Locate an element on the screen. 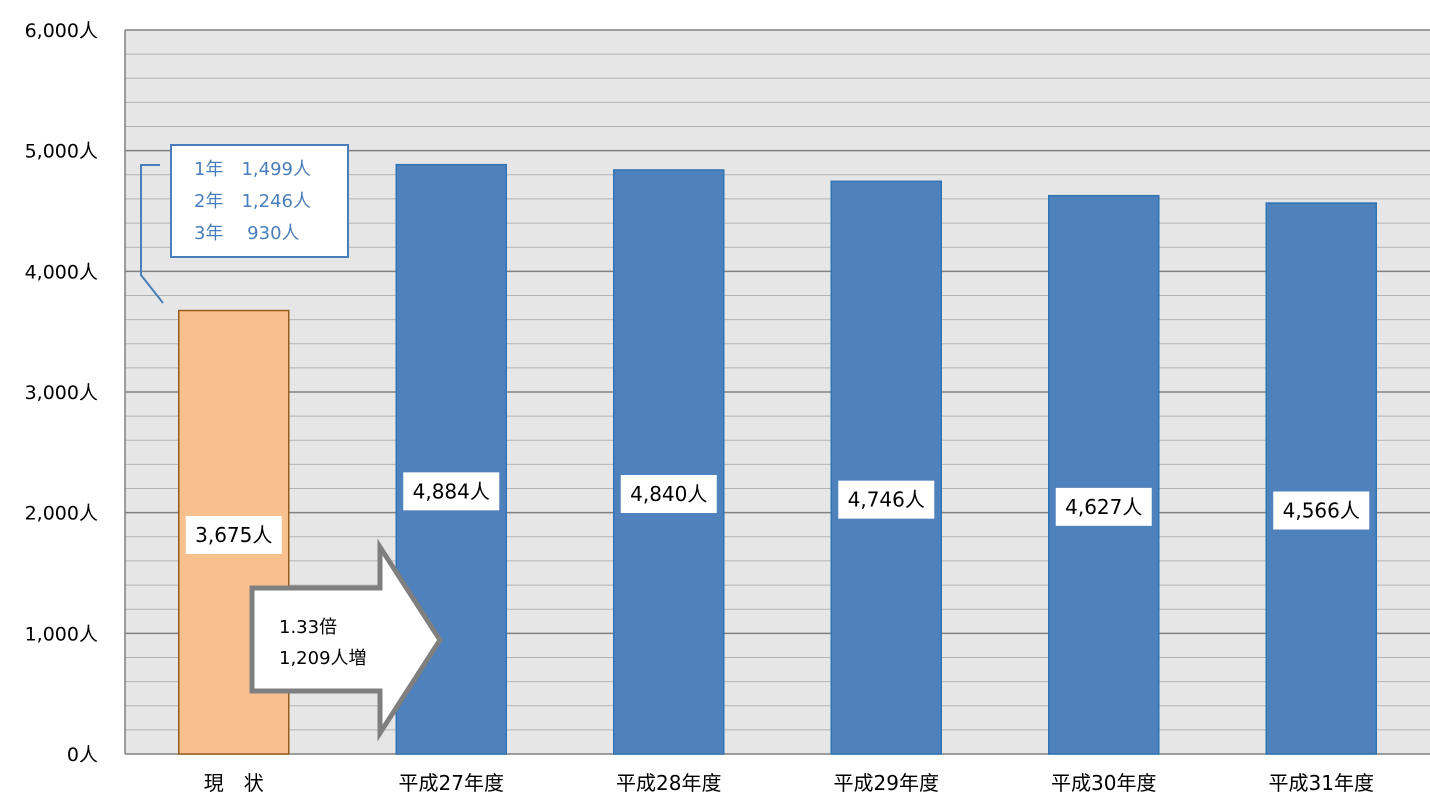 The image size is (1430, 801). y-tick-label: 0人 is located at coordinates (82, 755).